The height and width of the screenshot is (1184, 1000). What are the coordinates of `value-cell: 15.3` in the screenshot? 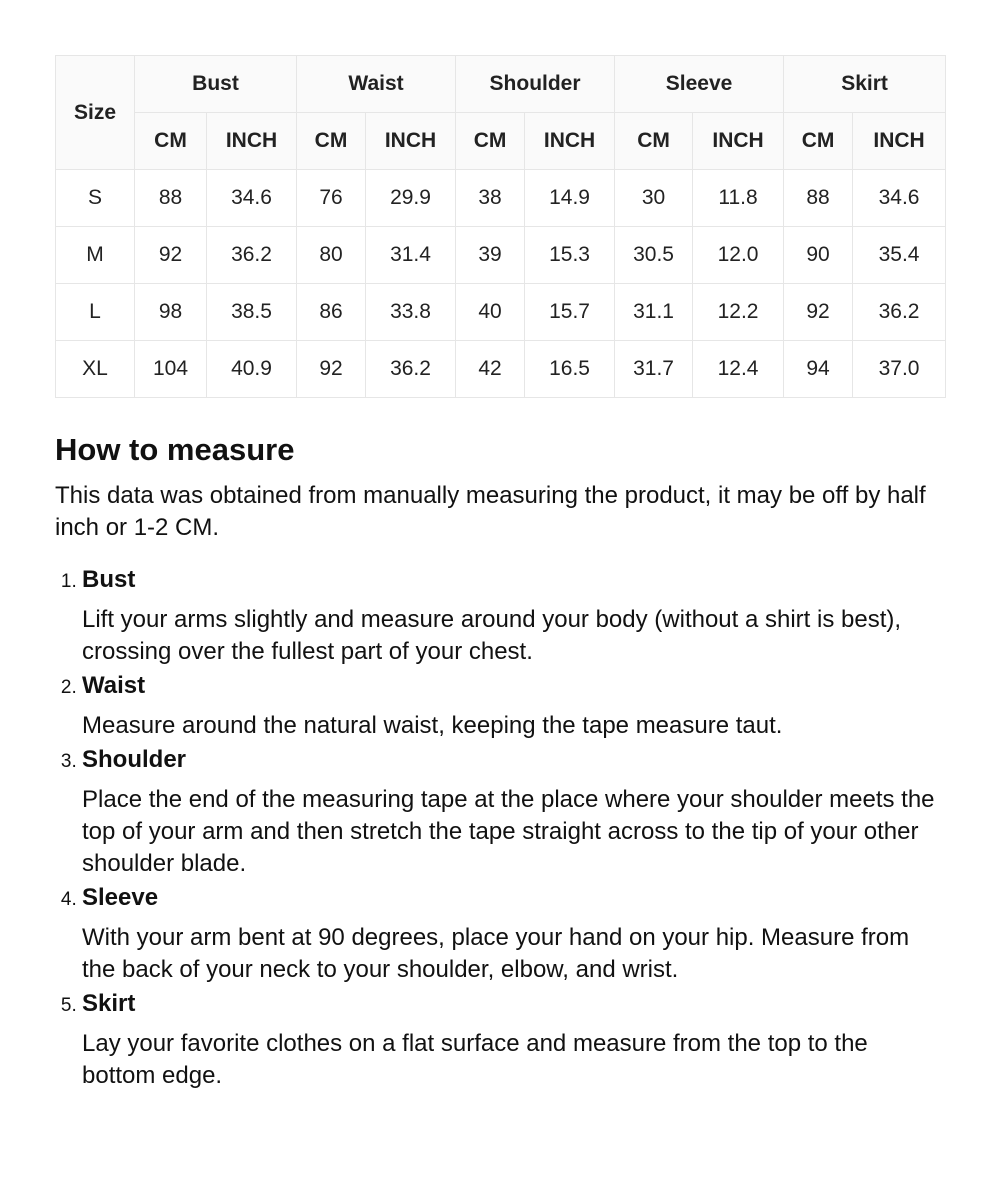 It's located at (570, 255).